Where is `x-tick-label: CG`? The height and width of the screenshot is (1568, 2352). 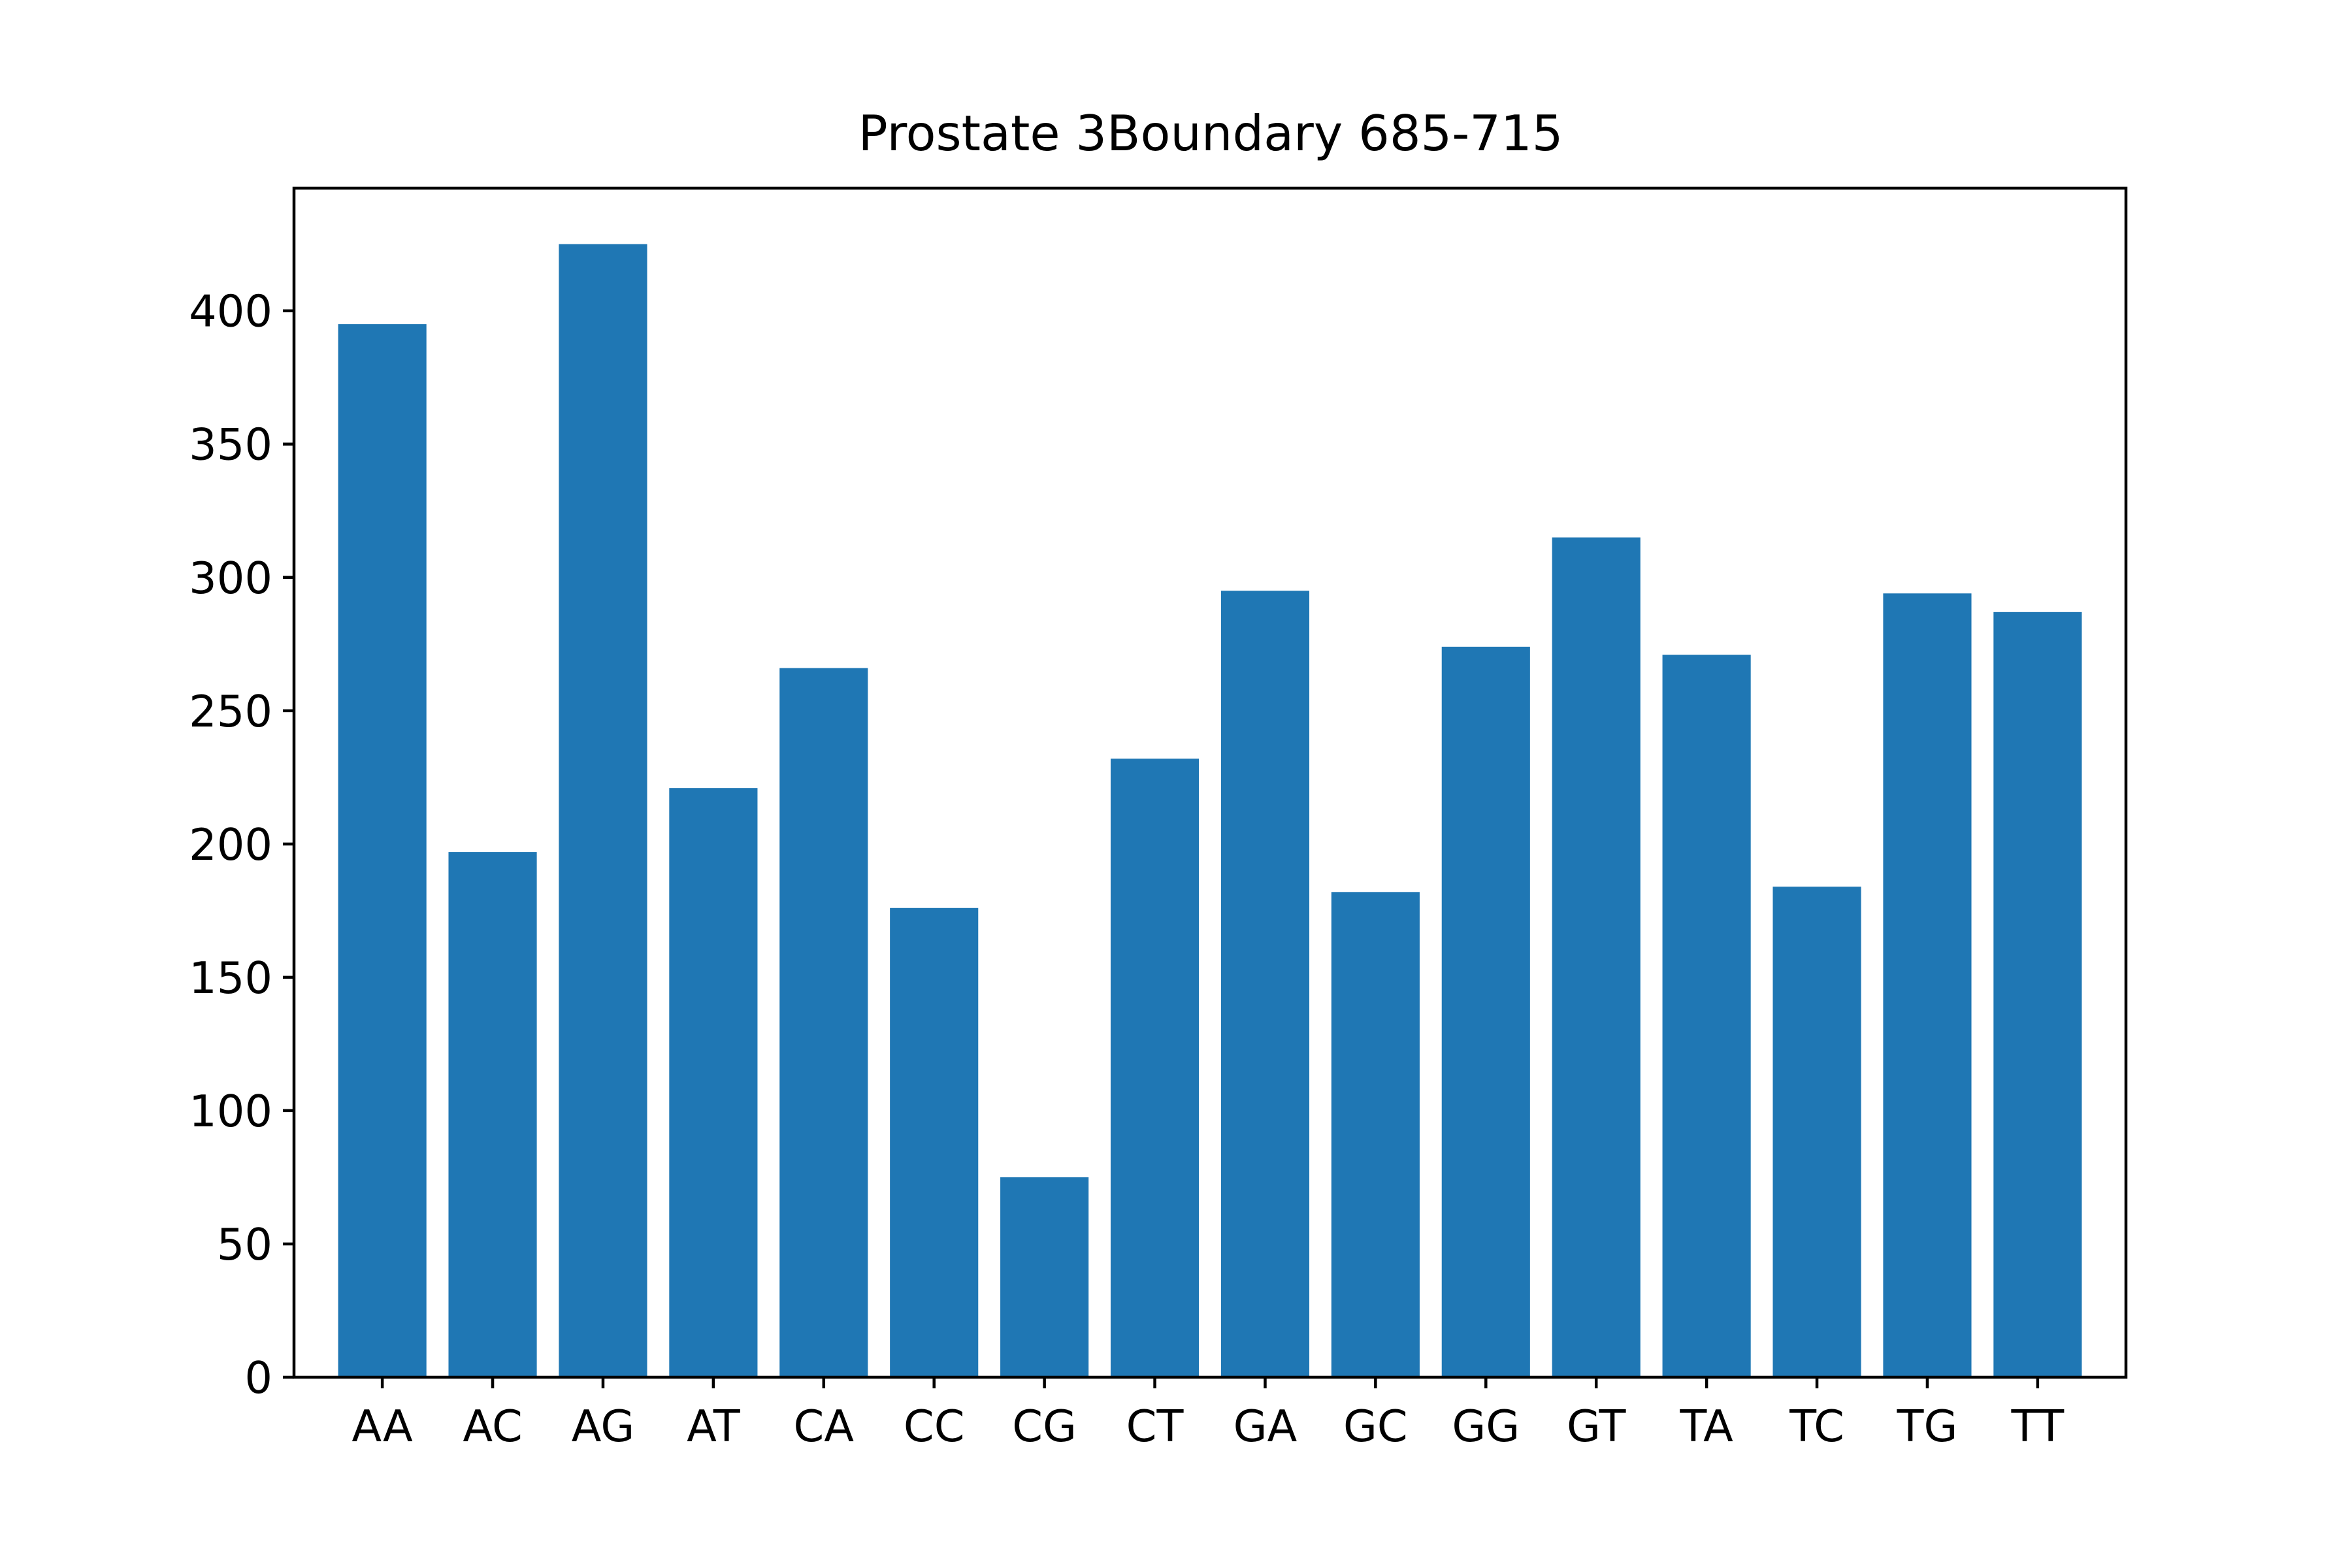 x-tick-label: CG is located at coordinates (1044, 1426).